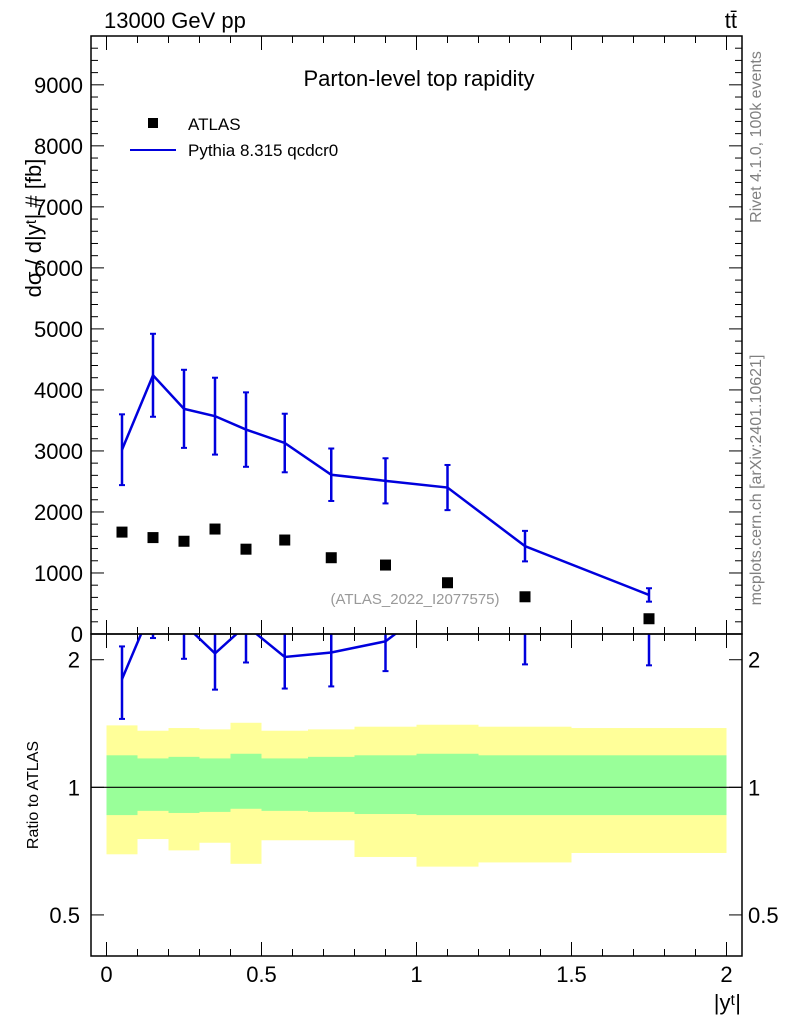 This screenshot has height=1024, width=786. Describe the element at coordinates (74, 660) in the screenshot. I see `ratio-tick-label-left: 2` at that location.